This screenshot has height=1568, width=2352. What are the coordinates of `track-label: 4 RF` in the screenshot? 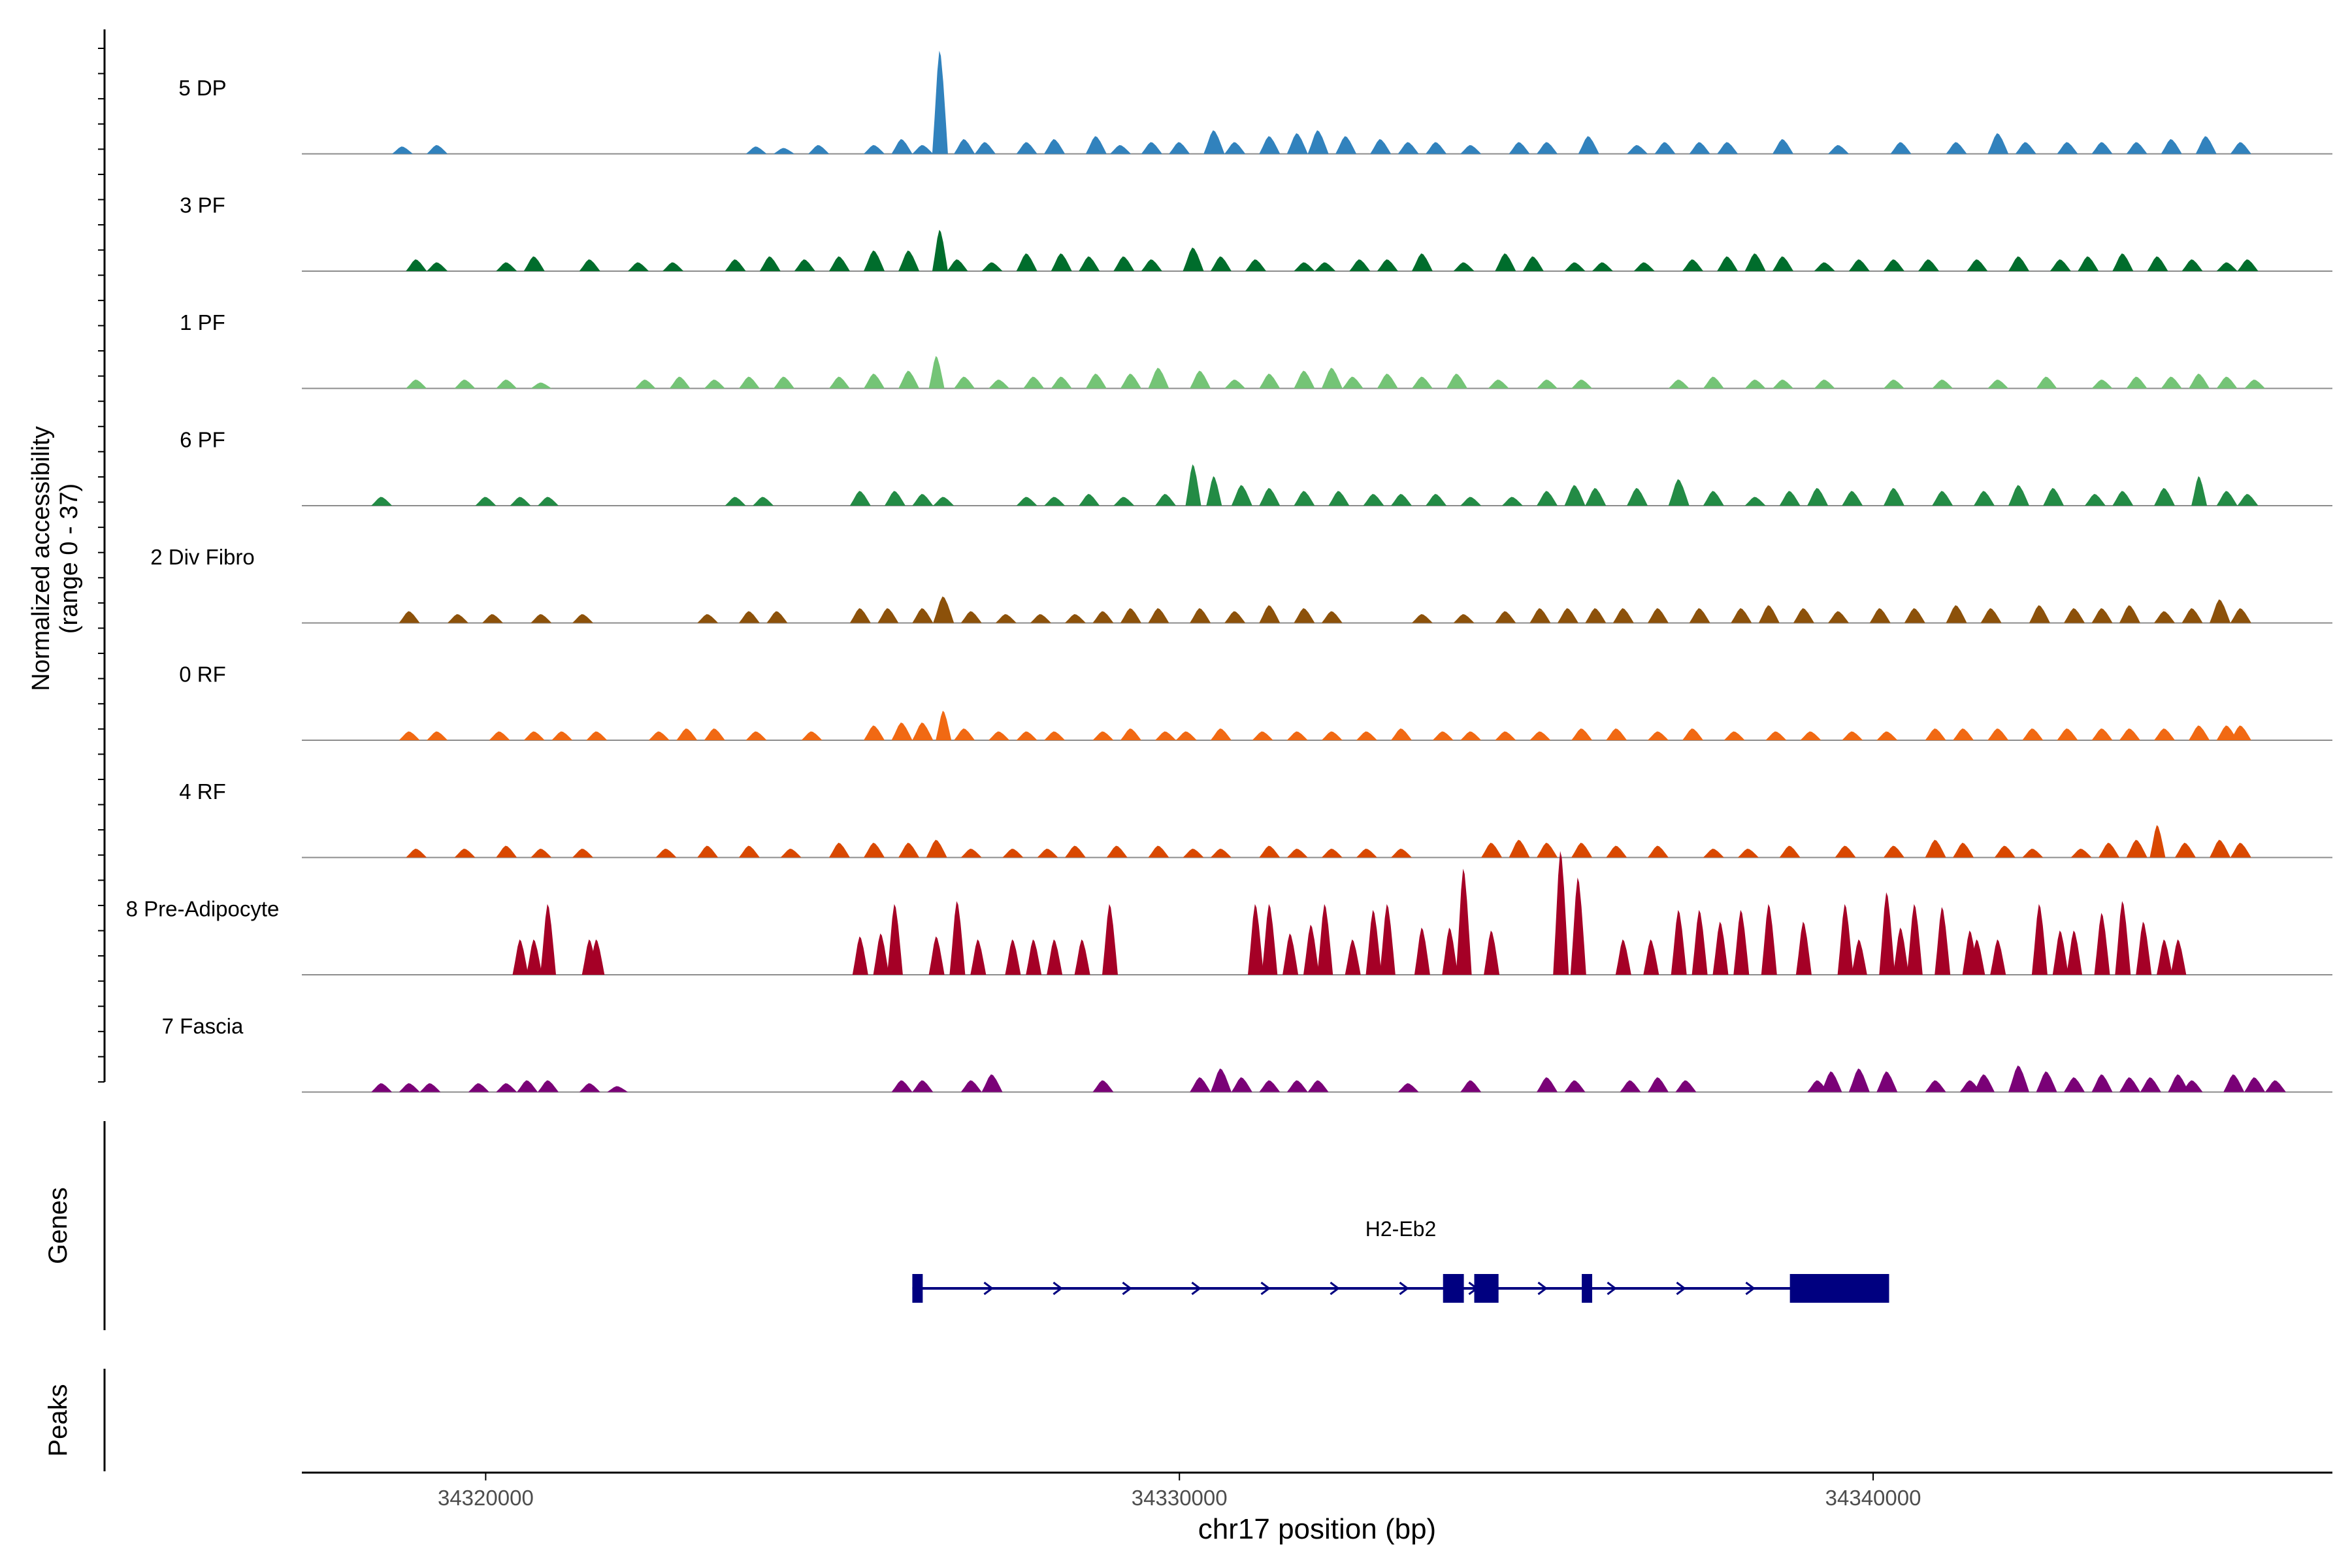 It's located at (202, 791).